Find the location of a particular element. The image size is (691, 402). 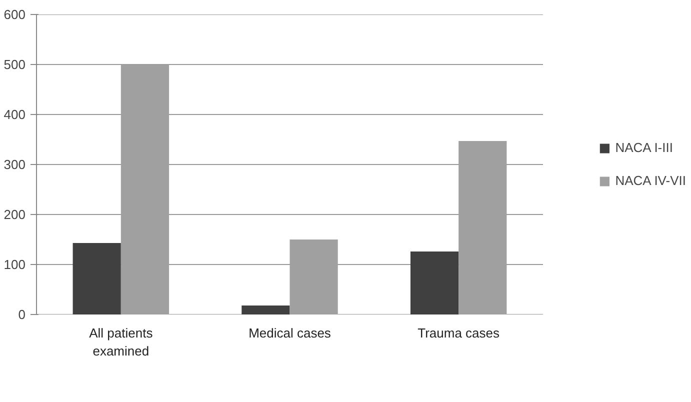

y-tick-label: 300 is located at coordinates (15, 164).